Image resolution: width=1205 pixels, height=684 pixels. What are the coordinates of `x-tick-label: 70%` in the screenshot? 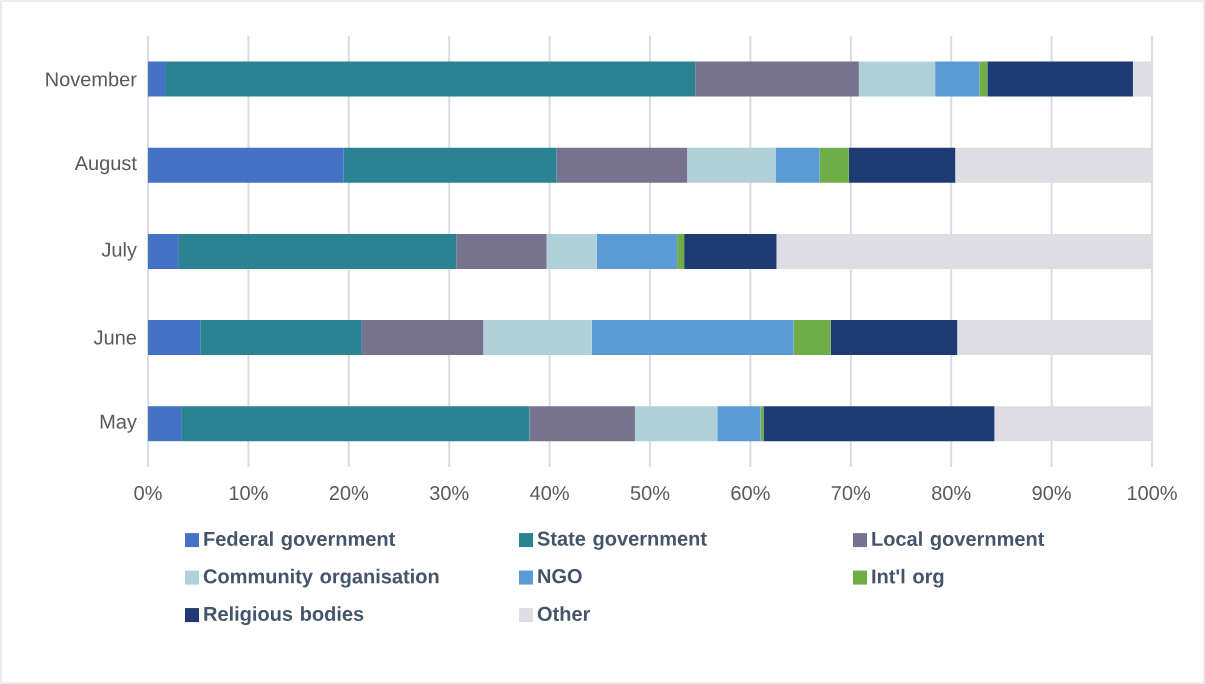 It's located at (851, 493).